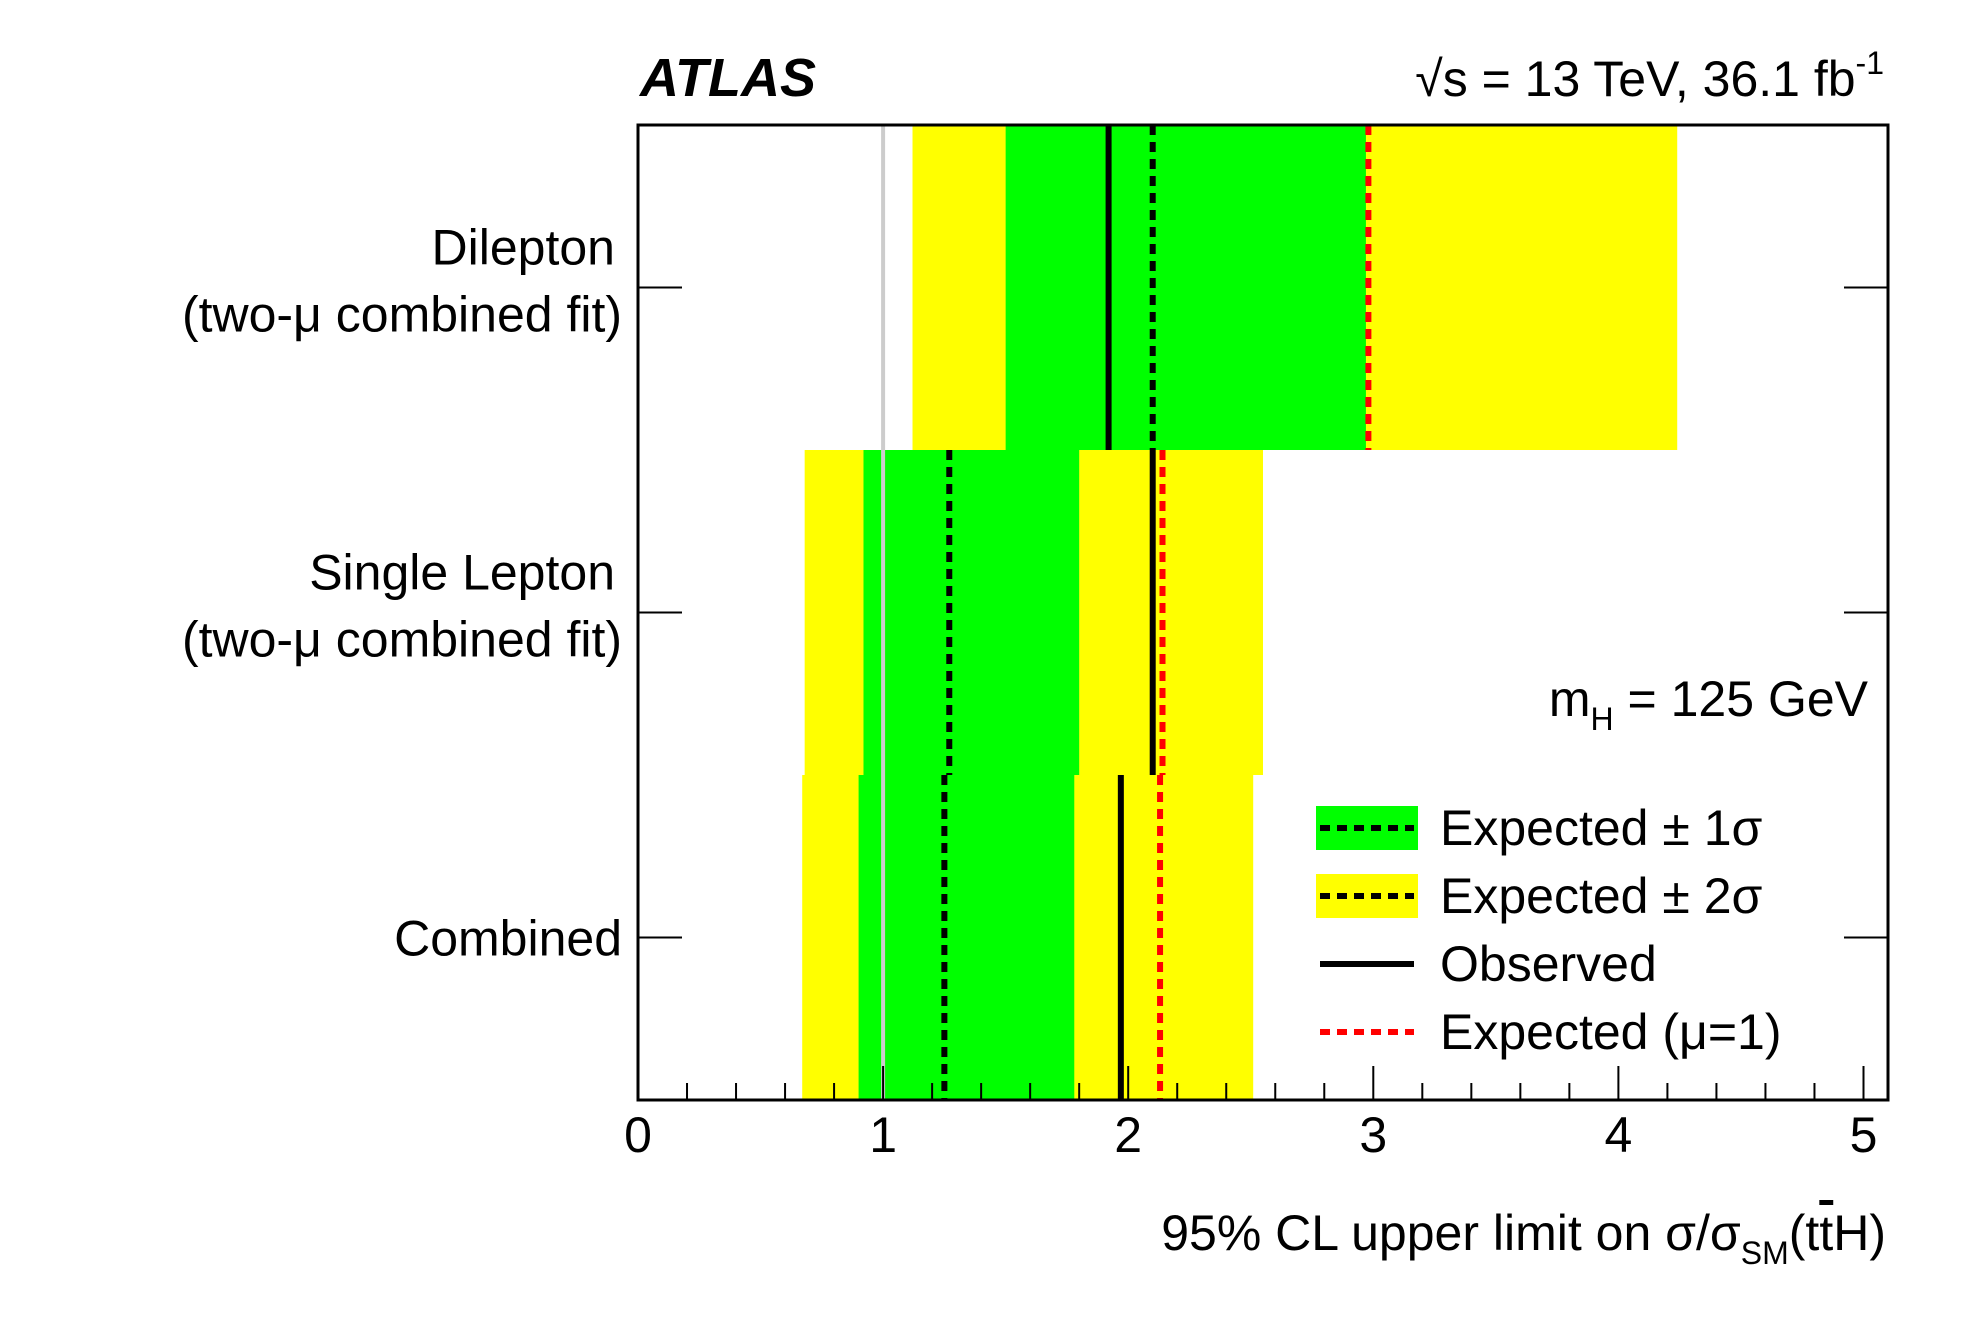 This screenshot has width=1979, height=1344. I want to click on mass-label: mH = 125 GeV, so click(1709, 704).